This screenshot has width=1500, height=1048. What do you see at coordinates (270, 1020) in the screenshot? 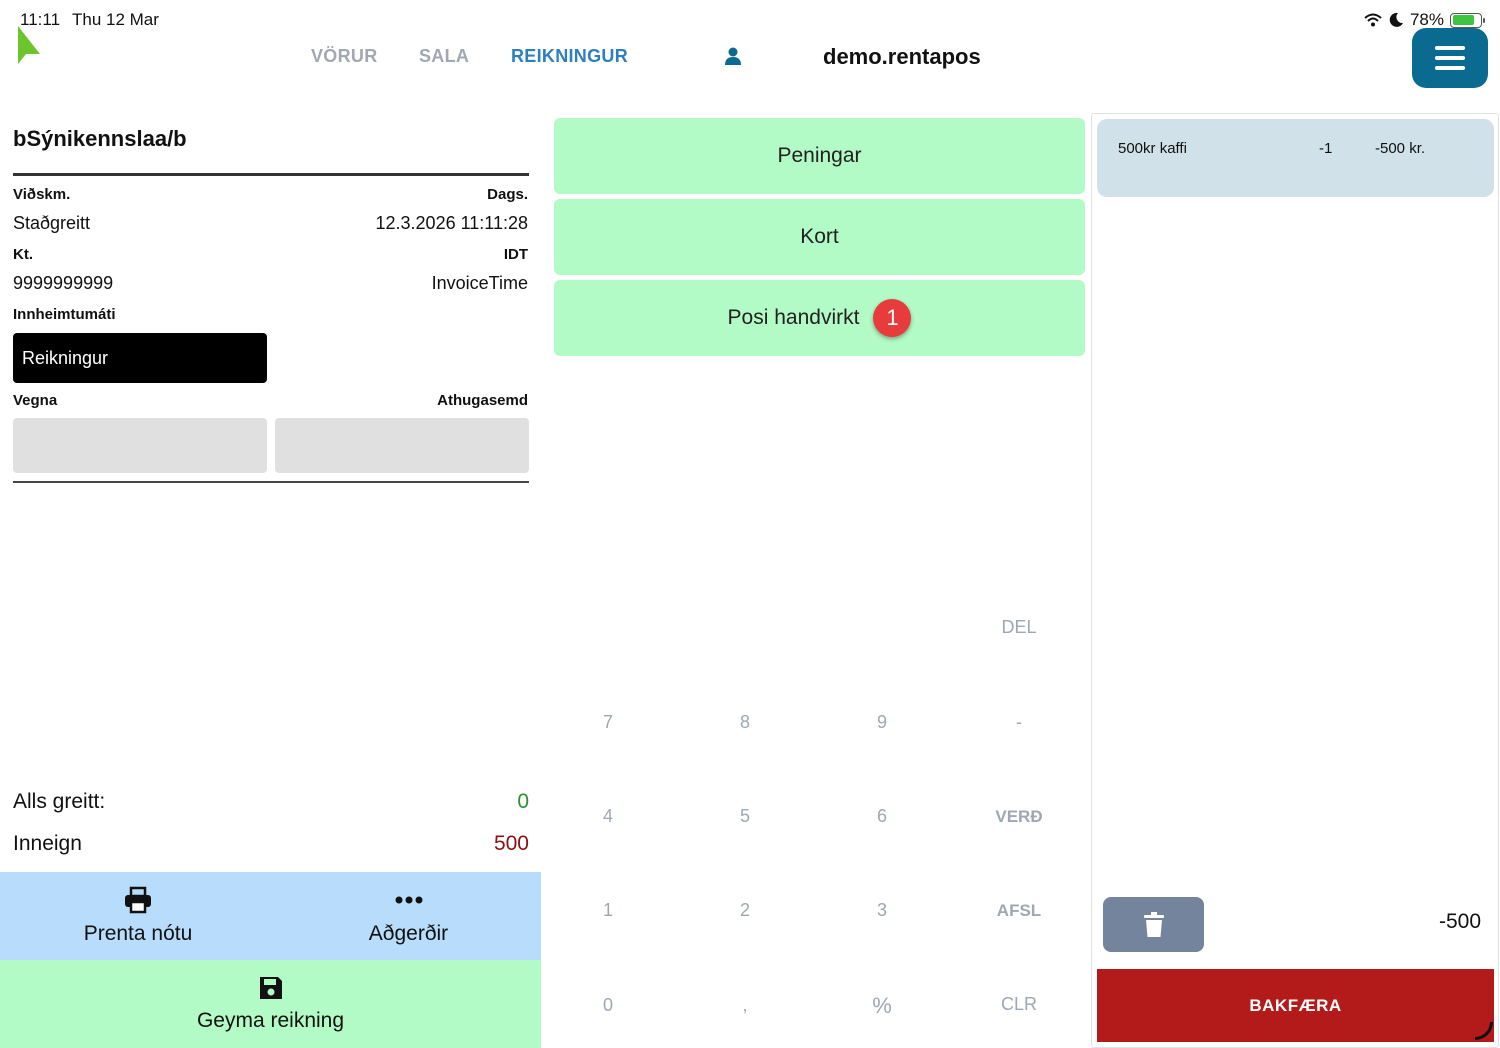
I see `save-invoice-label: Geyma reikning` at bounding box center [270, 1020].